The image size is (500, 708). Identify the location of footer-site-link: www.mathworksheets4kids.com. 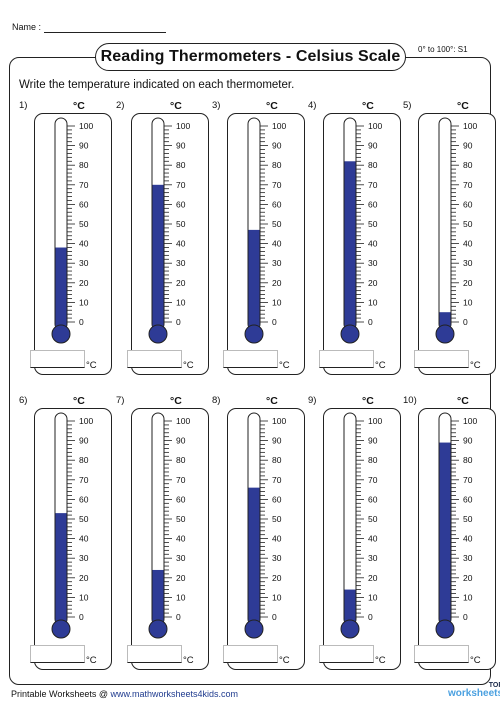
(174, 694).